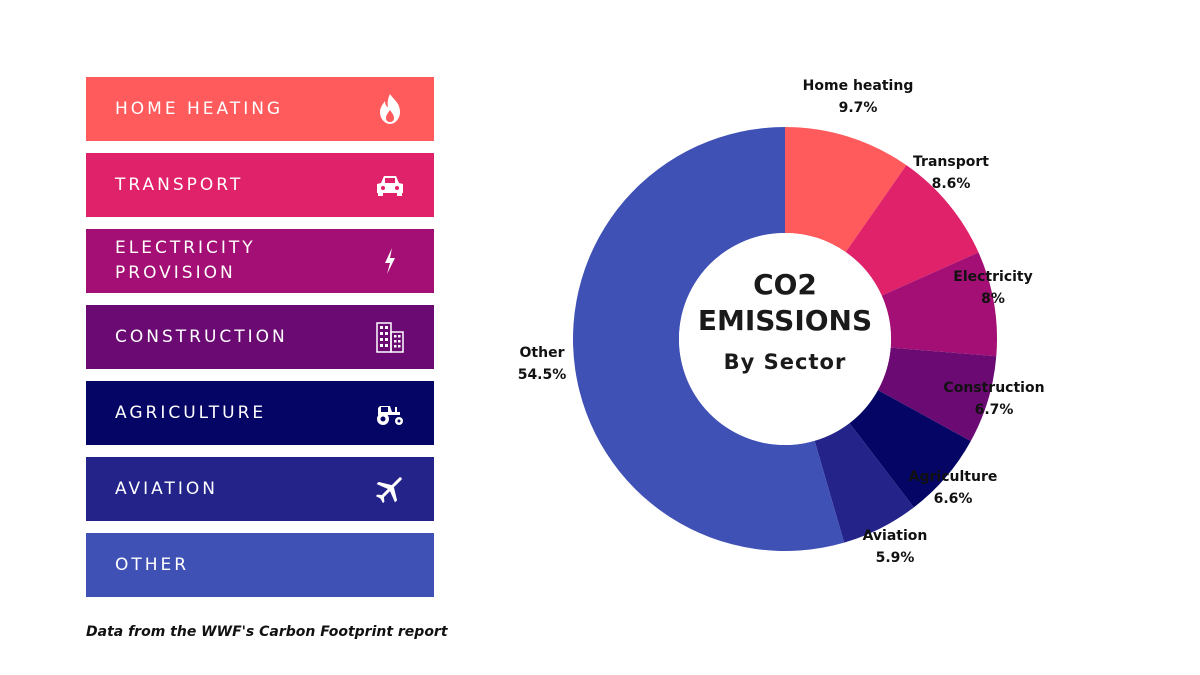 This screenshot has width=1200, height=675. What do you see at coordinates (953, 499) in the screenshot?
I see `slice-value-agriculture: 6.6%` at bounding box center [953, 499].